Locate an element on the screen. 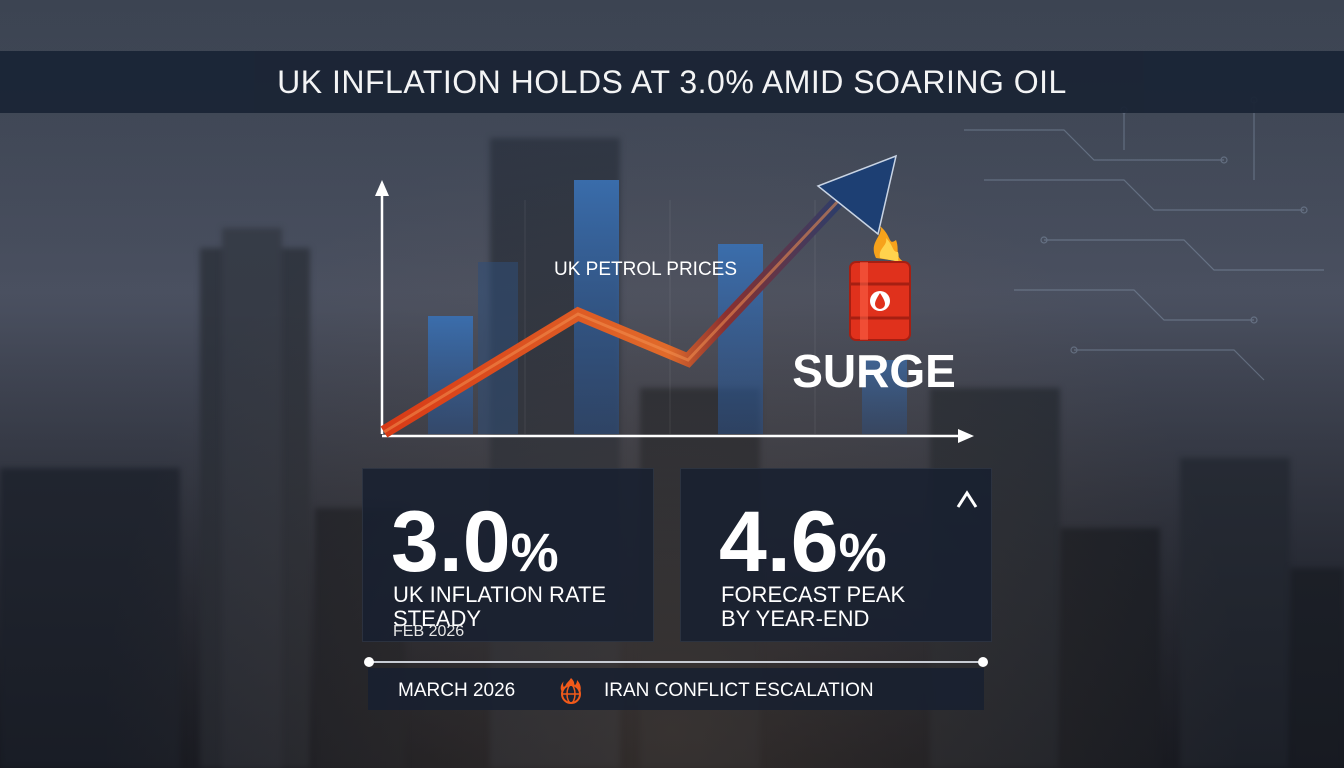  up-arrow-icon is located at coordinates (967, 553).